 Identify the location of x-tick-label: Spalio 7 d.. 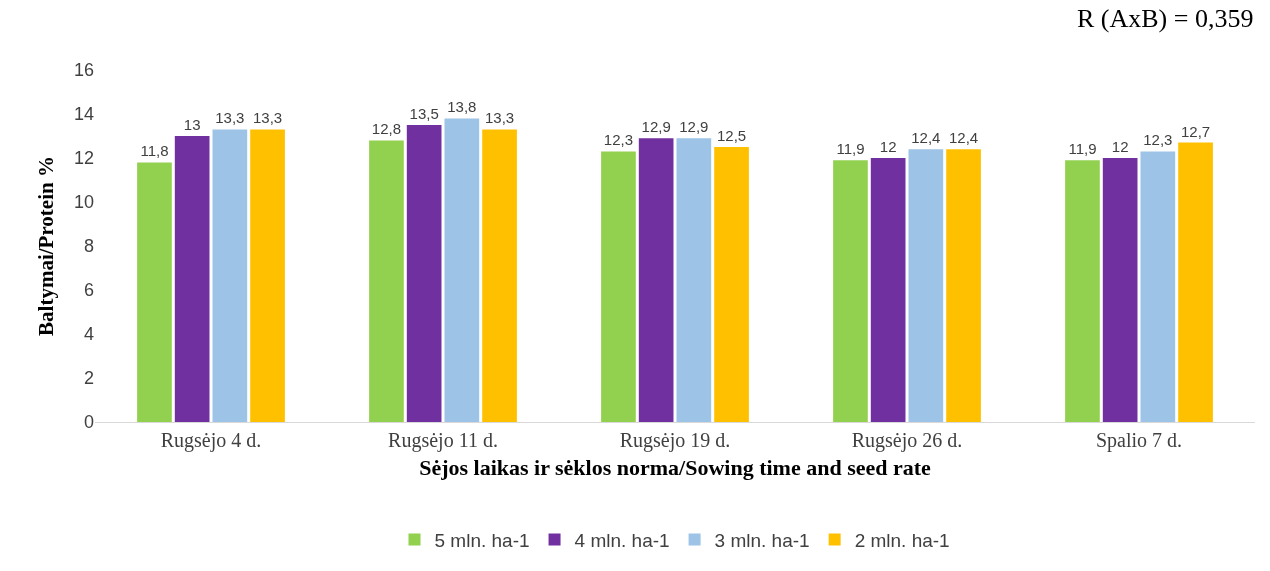
(1139, 440).